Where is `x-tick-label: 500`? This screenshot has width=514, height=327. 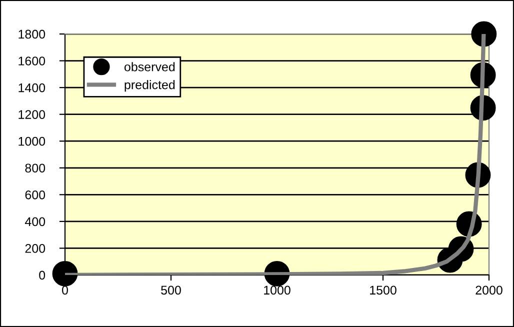 x-tick-label: 500 is located at coordinates (171, 290).